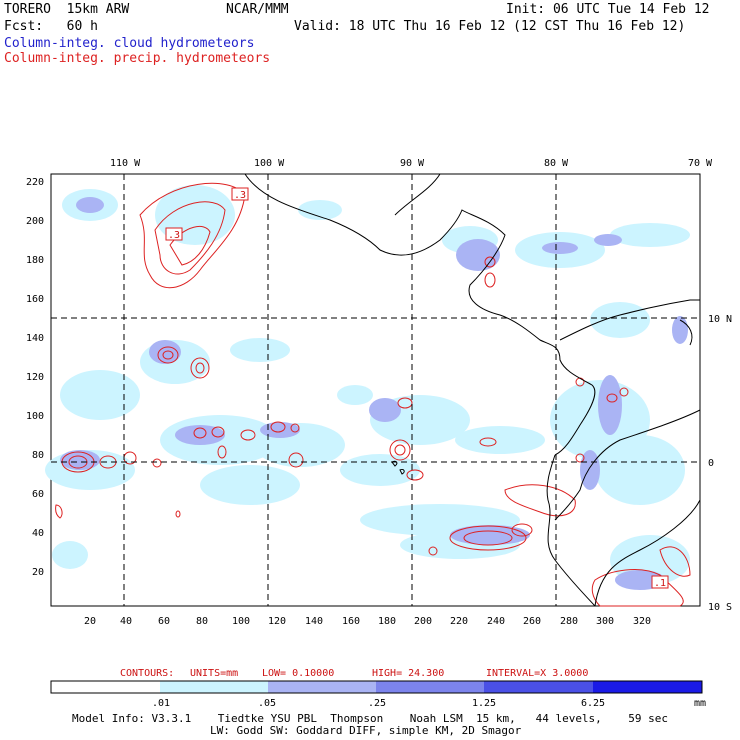 The width and height of the screenshot is (740, 740). I want to click on x-tick-100: 100, so click(241, 621).